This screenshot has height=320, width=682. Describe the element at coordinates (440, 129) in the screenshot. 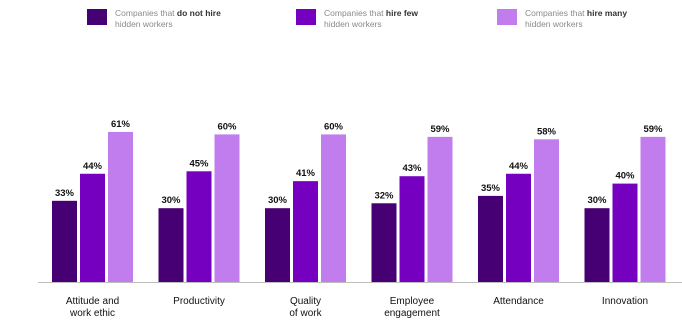

I see `data-label-series3-cat4: 59%` at that location.